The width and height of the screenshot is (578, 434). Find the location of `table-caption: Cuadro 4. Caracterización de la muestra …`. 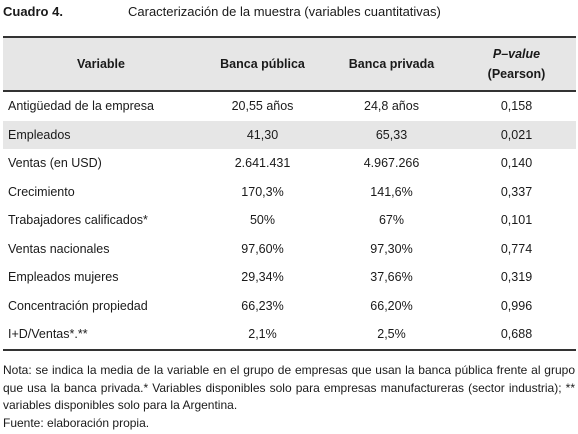

table-caption: Cuadro 4. Caracterización de la muestra … is located at coordinates (289, 13).